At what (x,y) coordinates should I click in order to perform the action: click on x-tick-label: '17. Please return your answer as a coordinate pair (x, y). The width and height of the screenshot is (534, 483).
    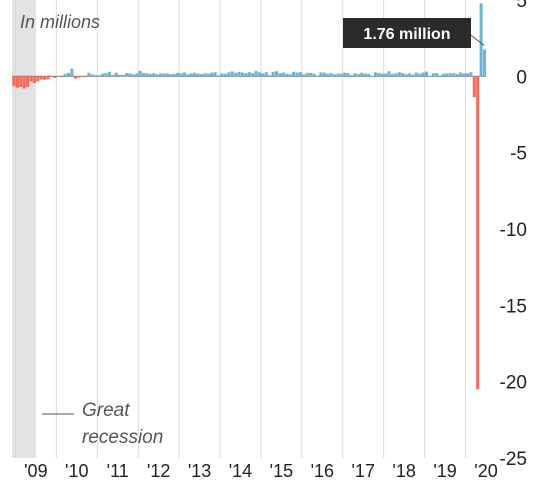
    Looking at the image, I should click on (363, 471).